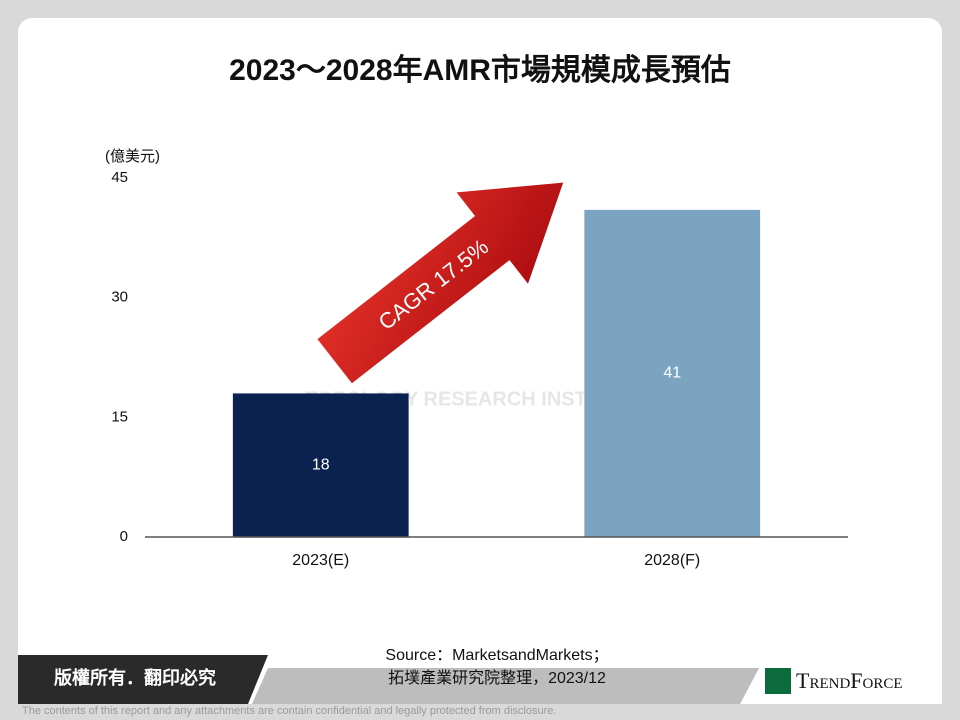 The width and height of the screenshot is (960, 720). Describe the element at coordinates (440, 283) in the screenshot. I see `arrow-shape` at that location.